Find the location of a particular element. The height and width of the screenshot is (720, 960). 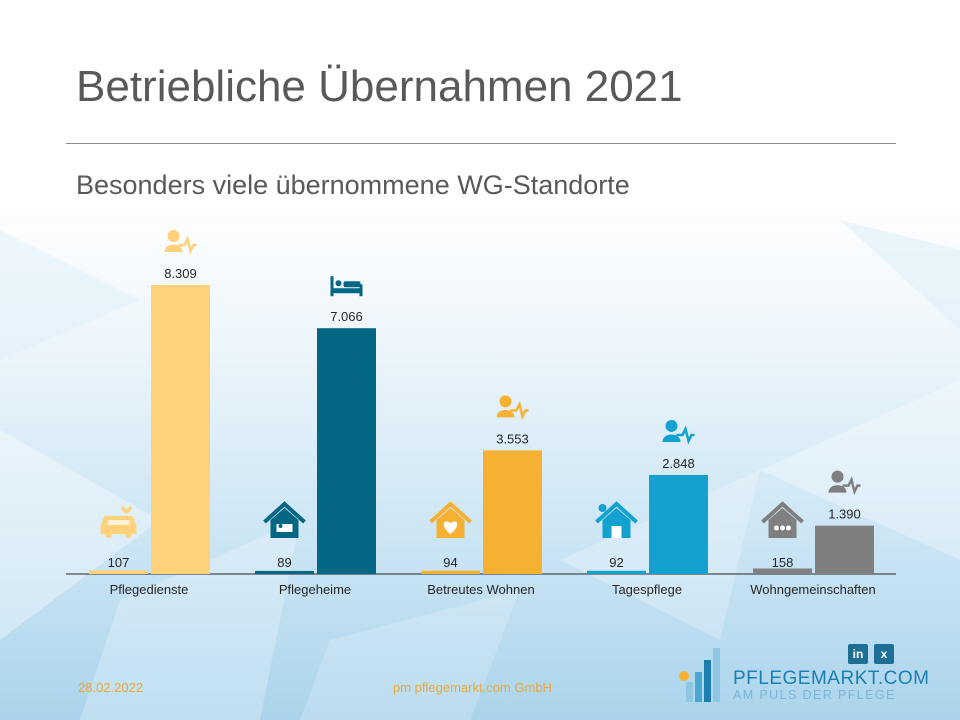

bed-icon is located at coordinates (346, 286).